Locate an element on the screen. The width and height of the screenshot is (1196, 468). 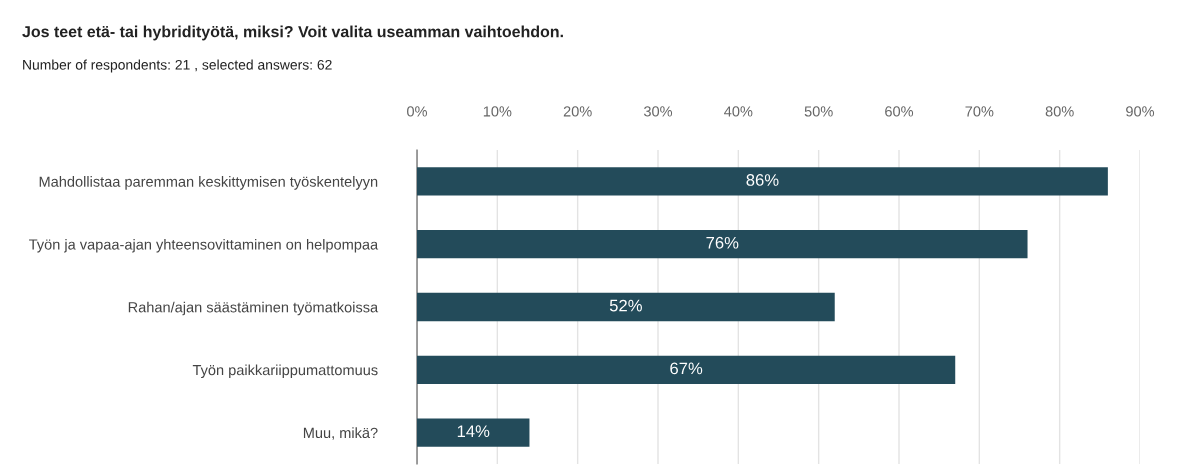
y-tick-label: Rahan/ajan säästäminen työmatkoissa is located at coordinates (253, 308).